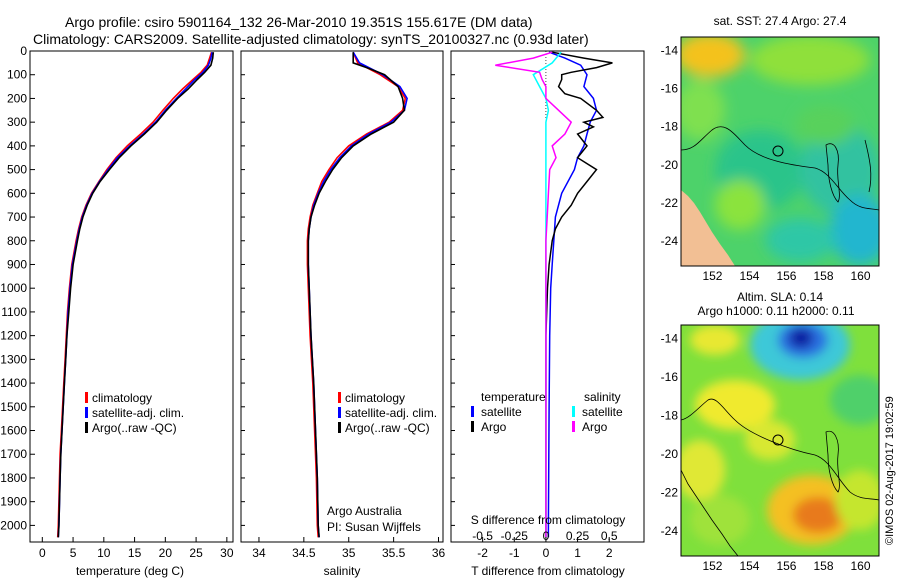 The width and height of the screenshot is (900, 580). Describe the element at coordinates (374, 527) in the screenshot. I see `credit-line2: PI: Susan Wijffels` at that location.